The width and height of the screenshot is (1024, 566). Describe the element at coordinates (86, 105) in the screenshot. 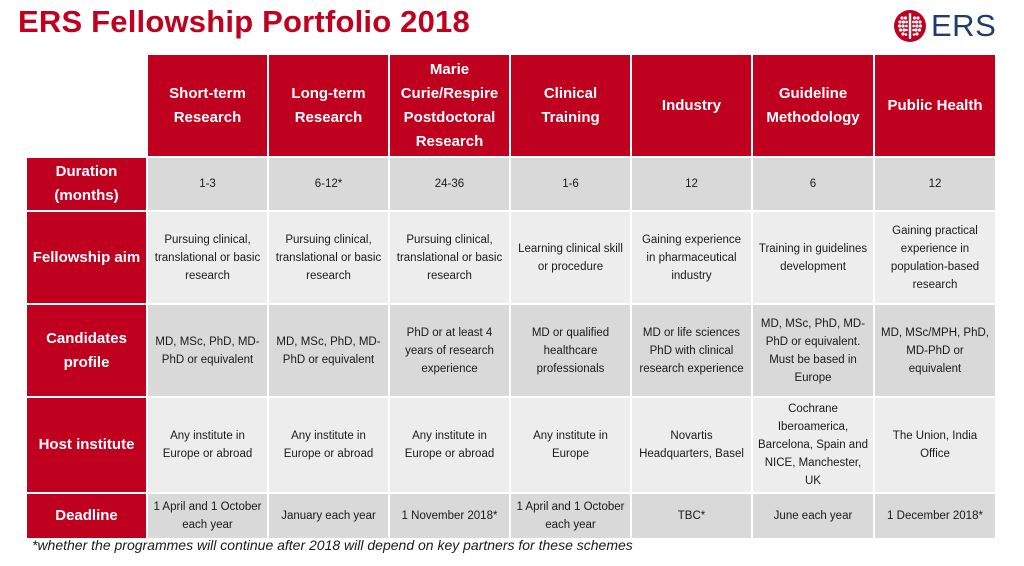

I see `corner-cell` at that location.